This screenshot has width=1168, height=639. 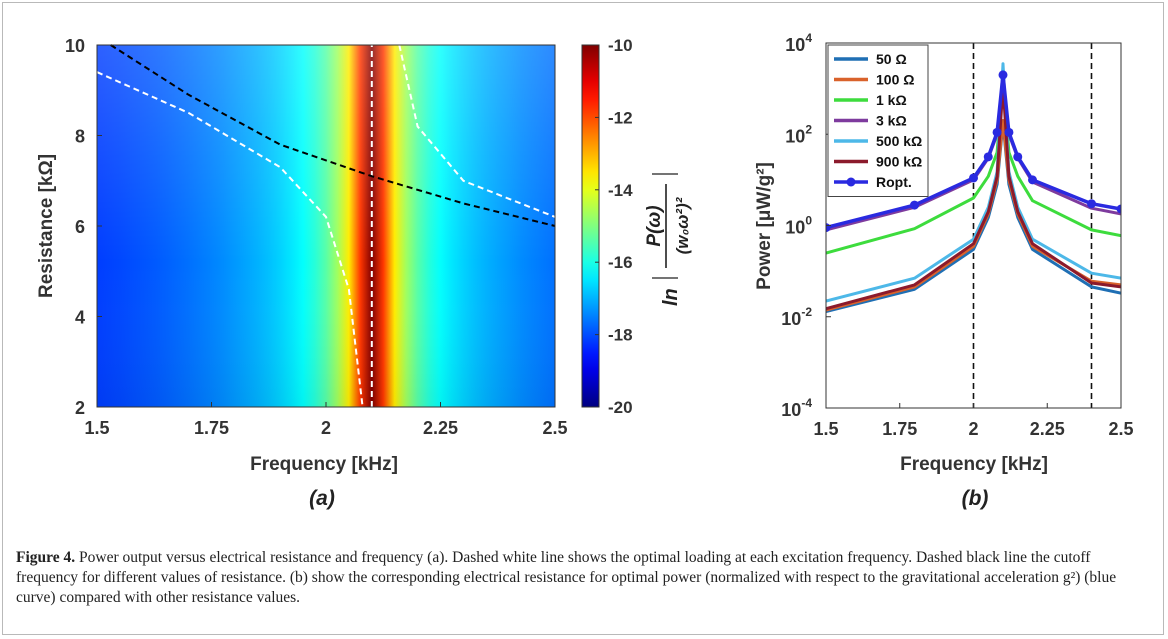 What do you see at coordinates (614, 226) in the screenshot?
I see `colorbar-ticks: -10 -12 -14 -16 -18 -20` at bounding box center [614, 226].